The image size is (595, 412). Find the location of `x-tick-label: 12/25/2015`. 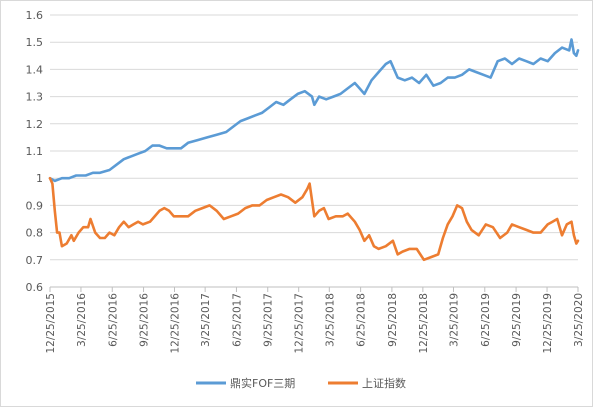

x-tick-label: 12/25/2015 is located at coordinates (51, 323).